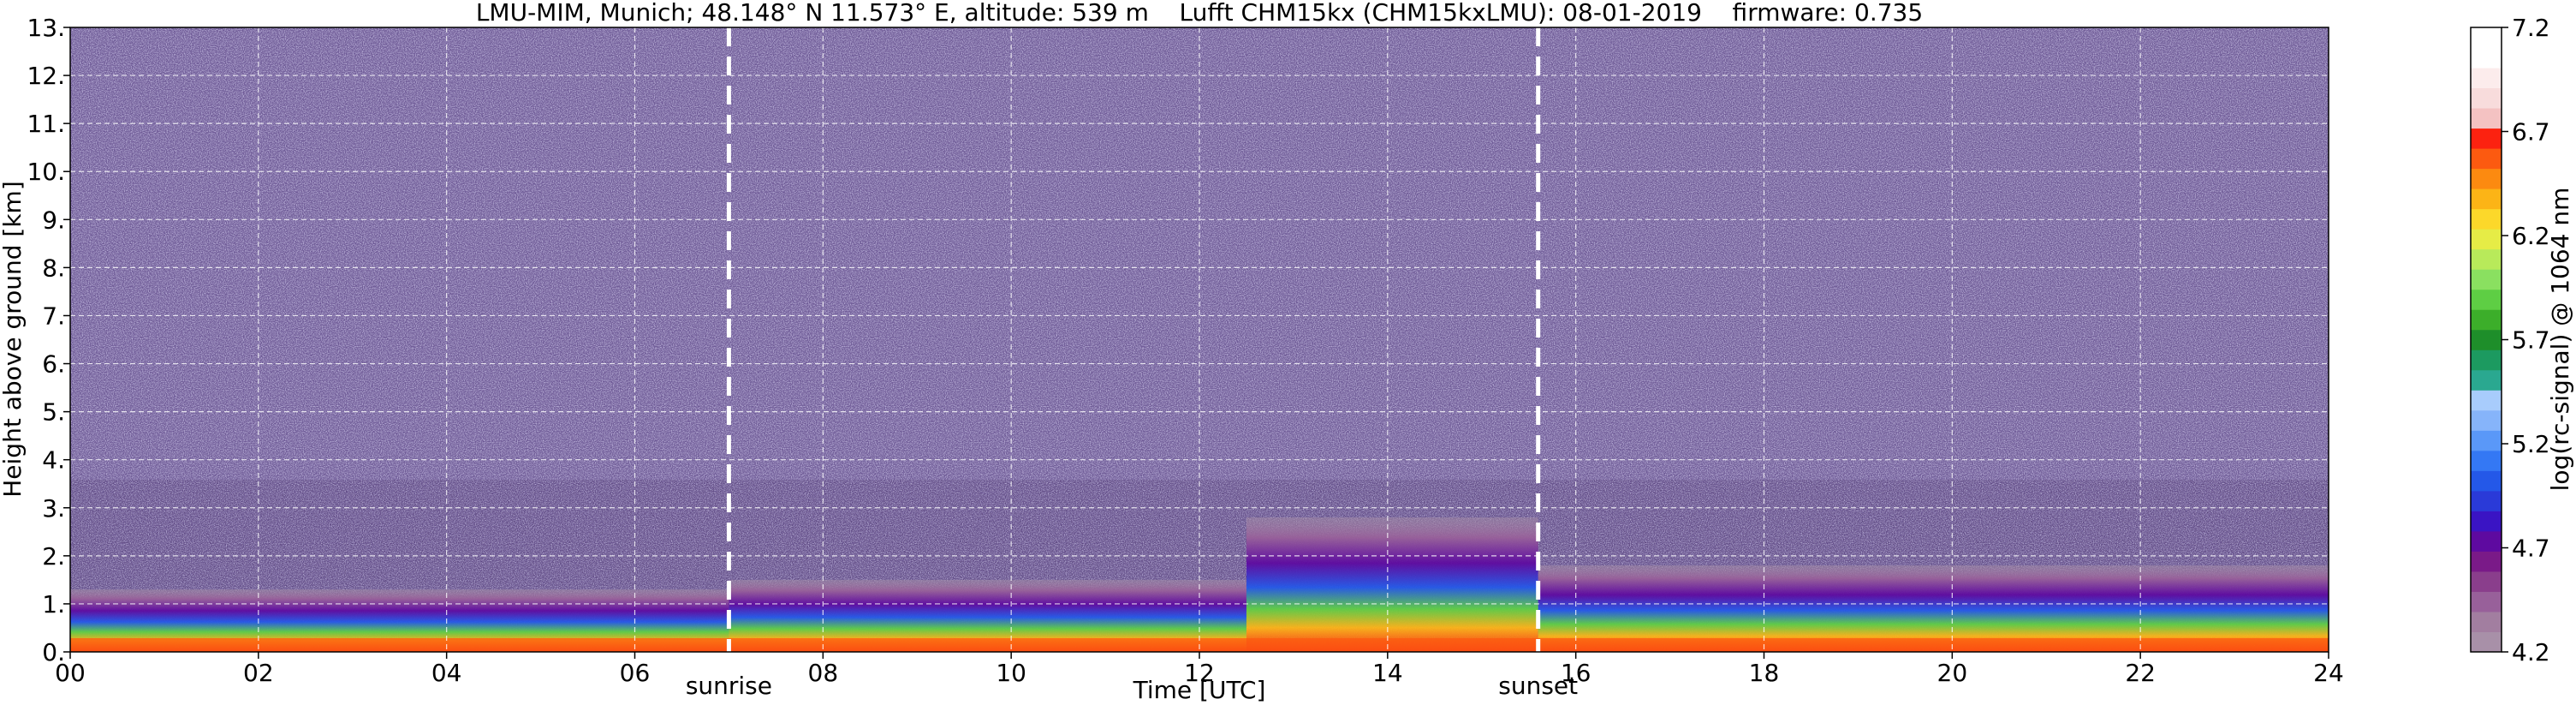  Describe the element at coordinates (1765, 673) in the screenshot. I see `x-tick-label: 18` at that location.